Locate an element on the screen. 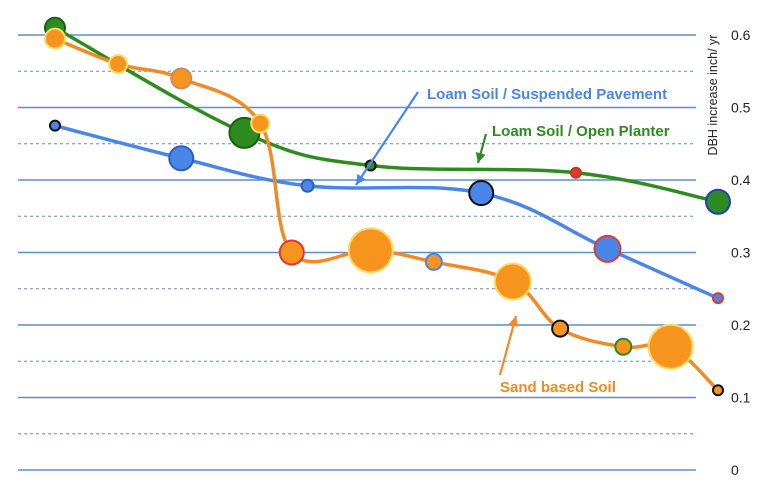  y-tick-label: 0.1 is located at coordinates (741, 398).